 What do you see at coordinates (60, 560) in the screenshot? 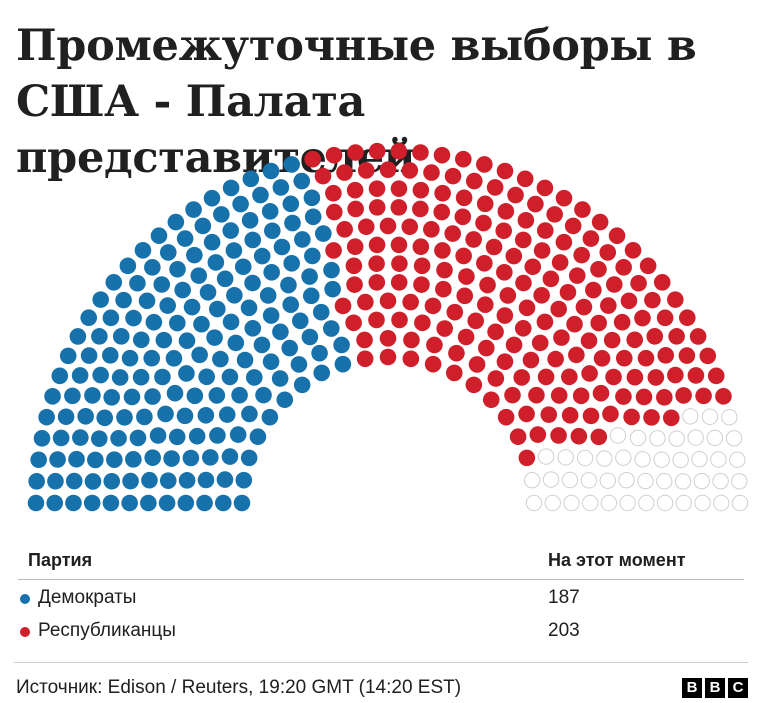
I see `legend-col-party: Партия` at bounding box center [60, 560].